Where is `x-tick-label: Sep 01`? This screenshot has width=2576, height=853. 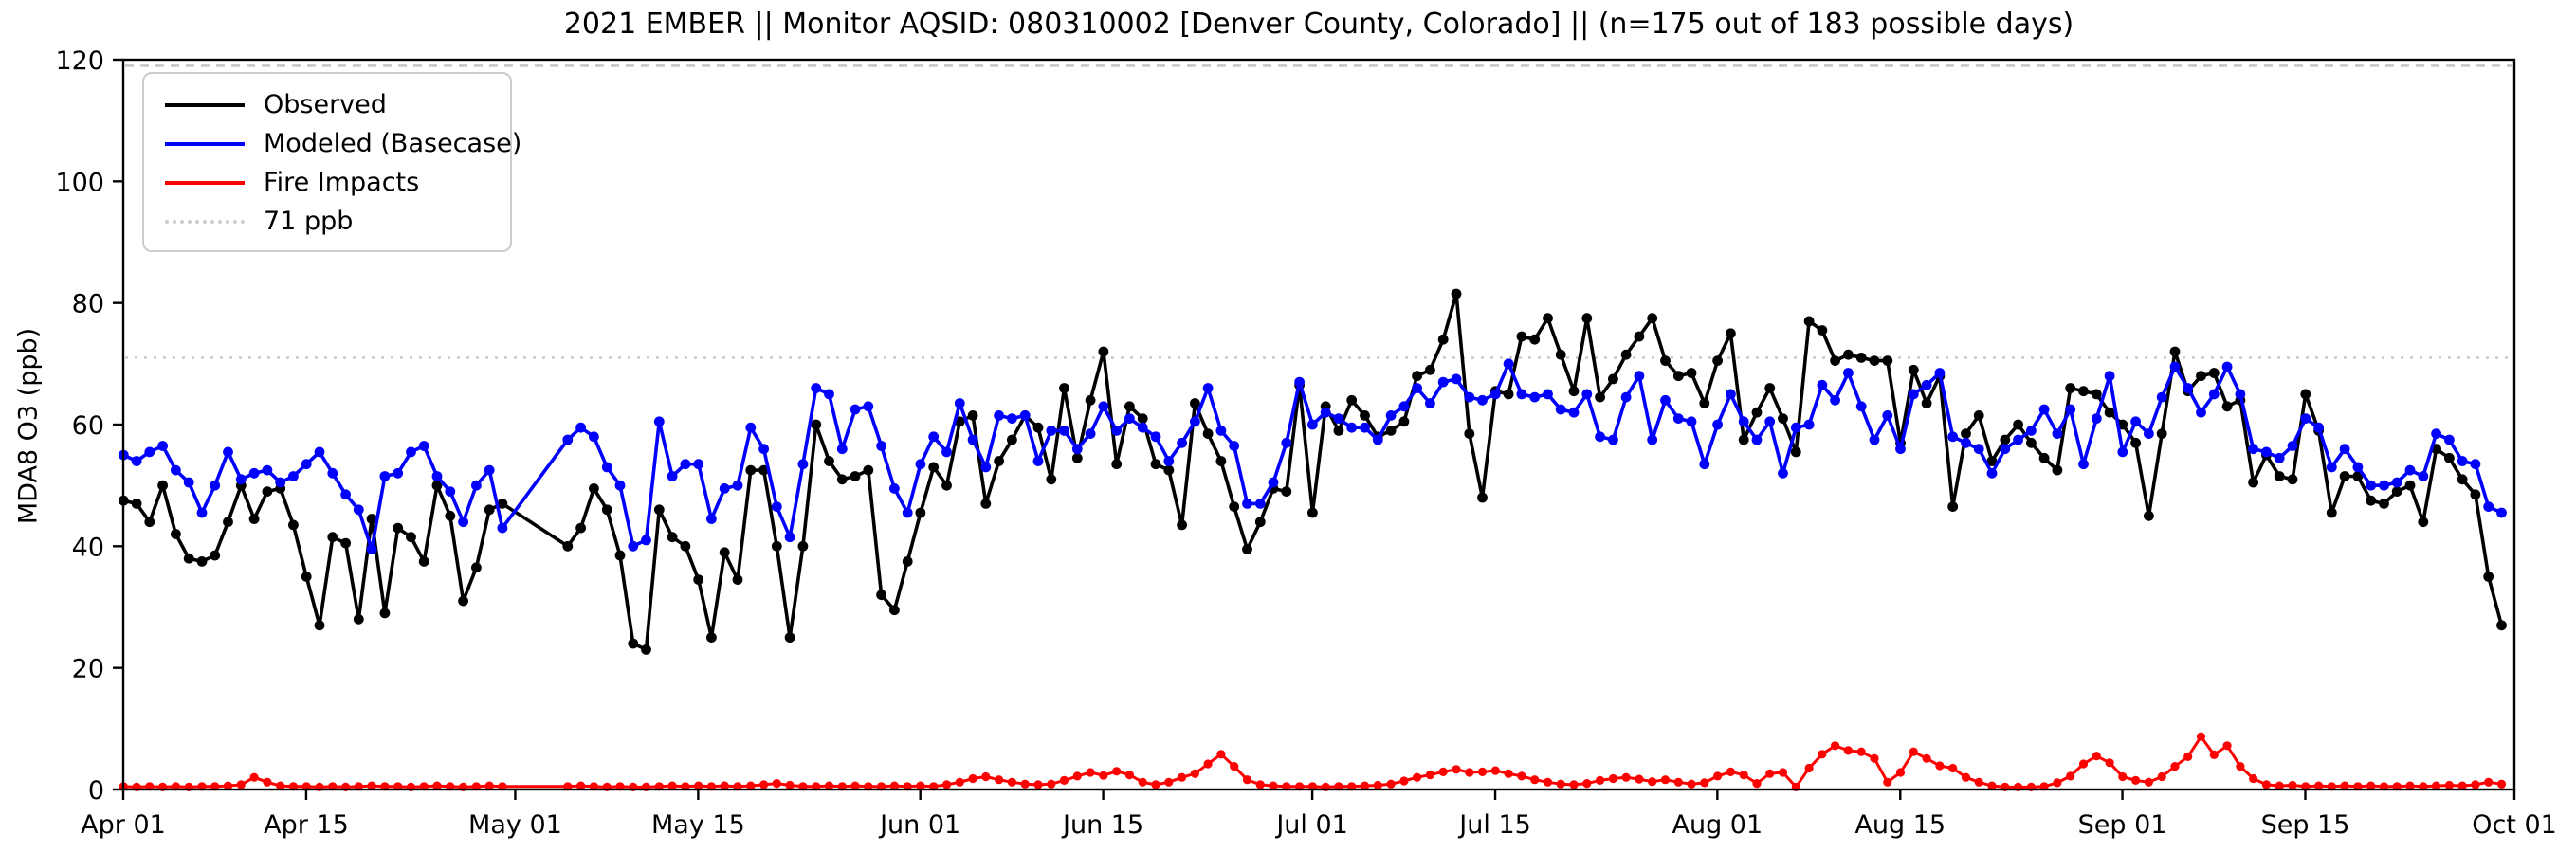 x-tick-label: Sep 01 is located at coordinates (2122, 825).